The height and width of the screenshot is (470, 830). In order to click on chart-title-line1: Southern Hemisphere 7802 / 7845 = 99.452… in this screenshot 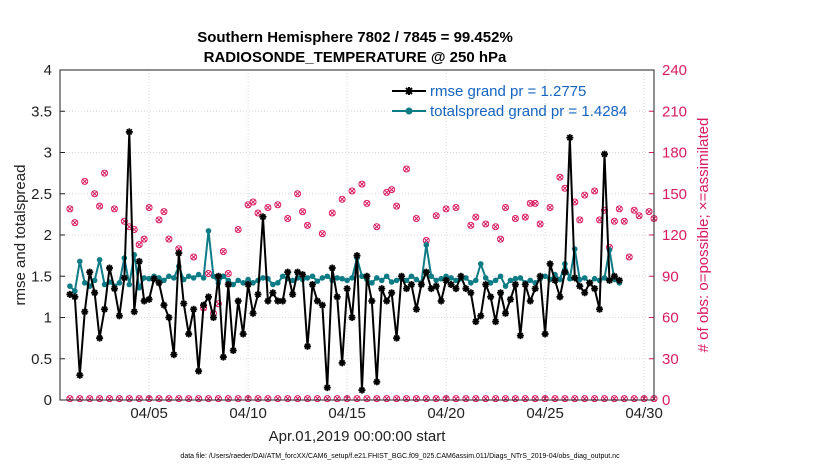, I will do `click(355, 37)`.